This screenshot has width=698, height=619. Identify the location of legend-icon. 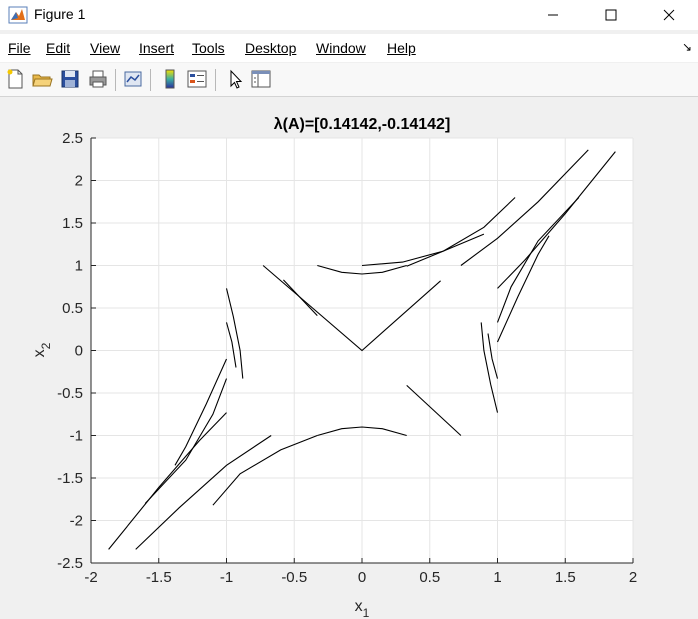
(197, 79).